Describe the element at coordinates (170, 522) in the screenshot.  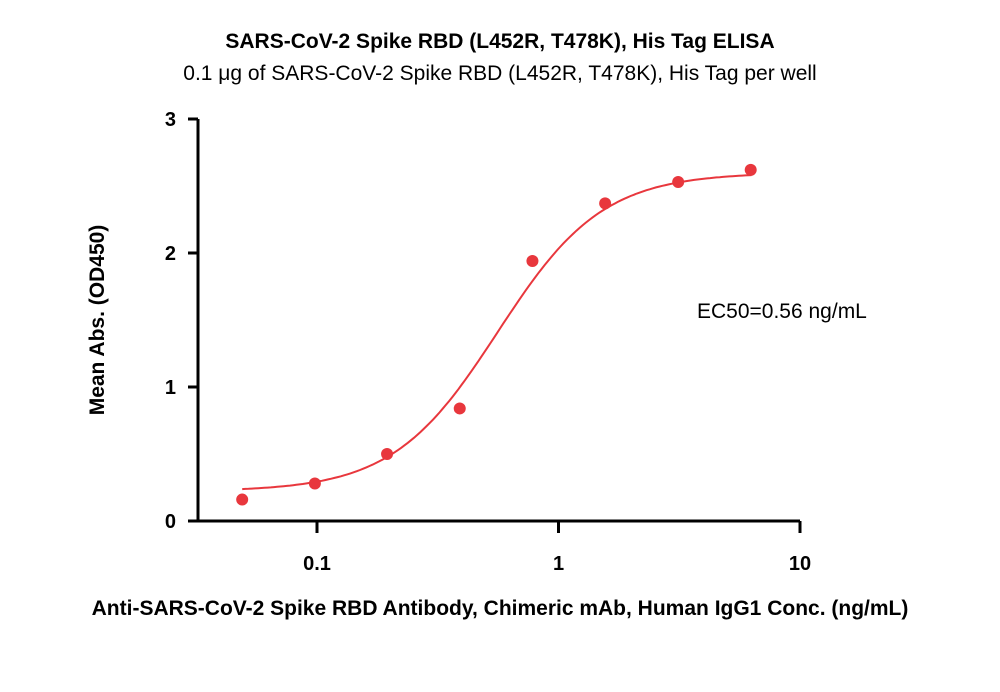
I see `y-tick-label: 0` at that location.